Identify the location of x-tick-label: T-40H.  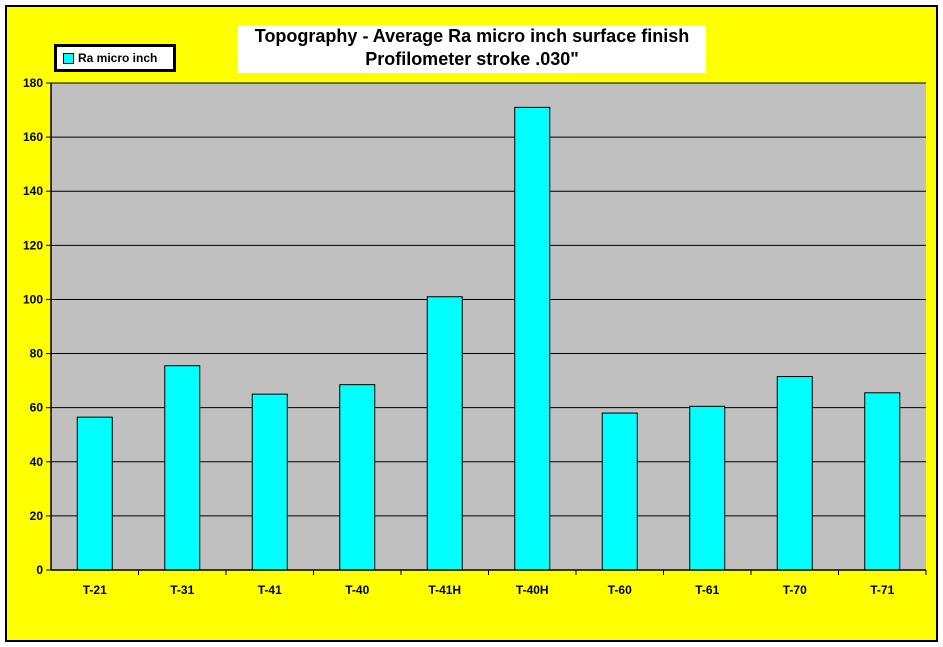
(532, 590).